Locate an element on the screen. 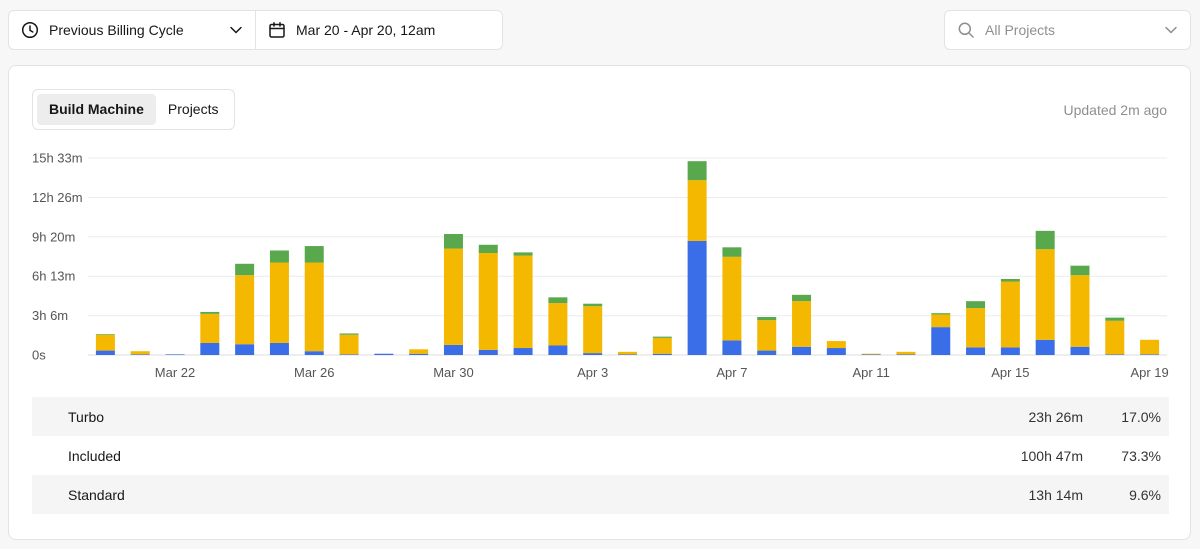 The height and width of the screenshot is (549, 1200). legend-percent: 17.0% is located at coordinates (1141, 416).